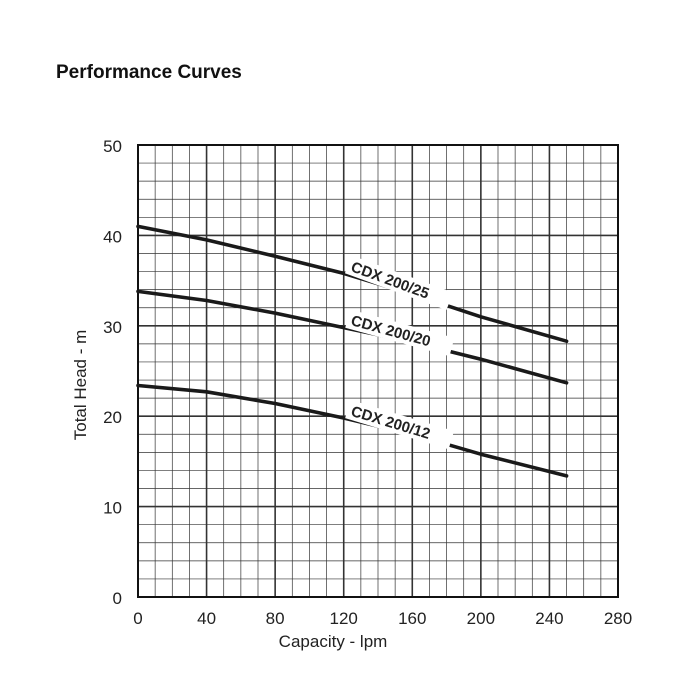  I want to click on y-tick-label: 30, so click(112, 327).